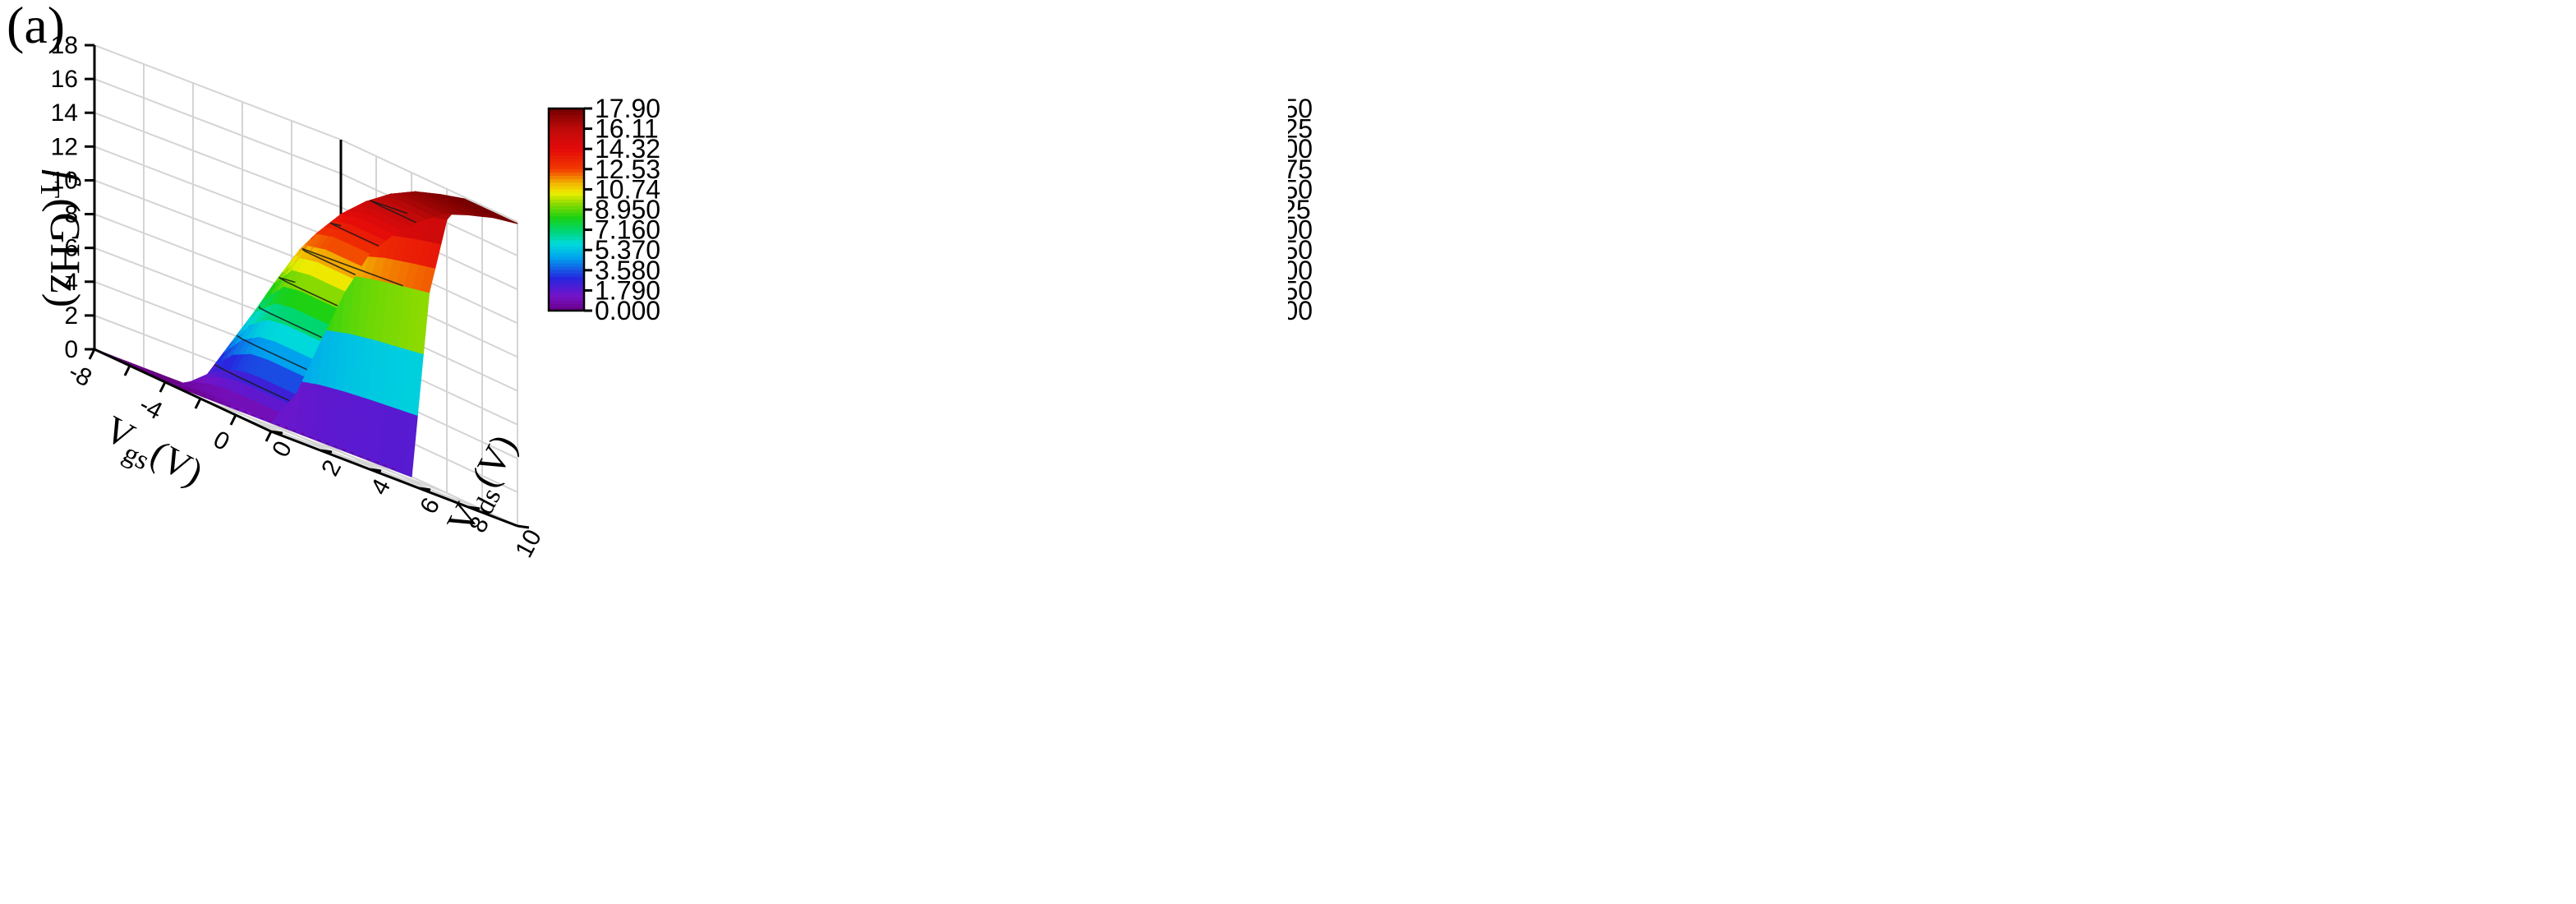 The height and width of the screenshot is (904, 2576). What do you see at coordinates (1300, 189) in the screenshot?
I see `colorbar-tick-label: 13.50` at bounding box center [1300, 189].